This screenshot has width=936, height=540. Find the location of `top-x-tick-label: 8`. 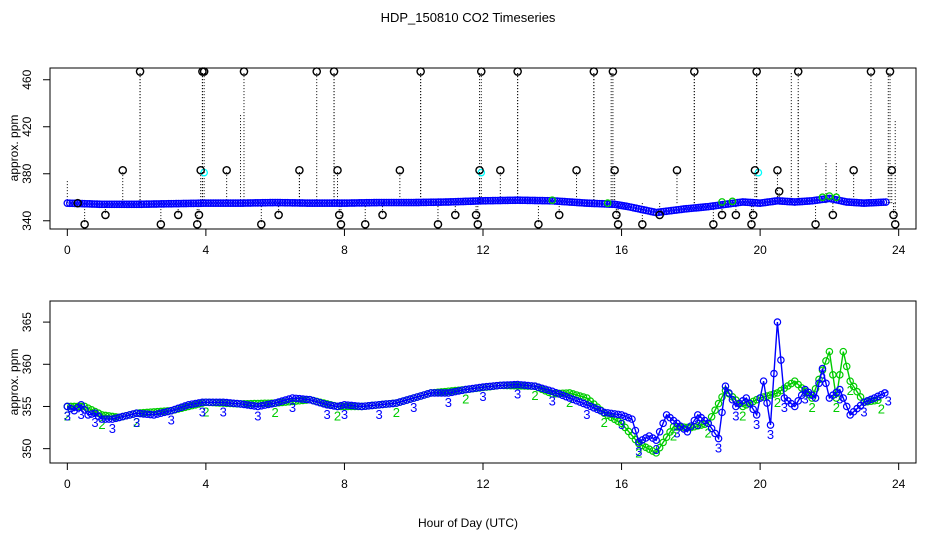

top-x-tick-label: 8 is located at coordinates (344, 250).